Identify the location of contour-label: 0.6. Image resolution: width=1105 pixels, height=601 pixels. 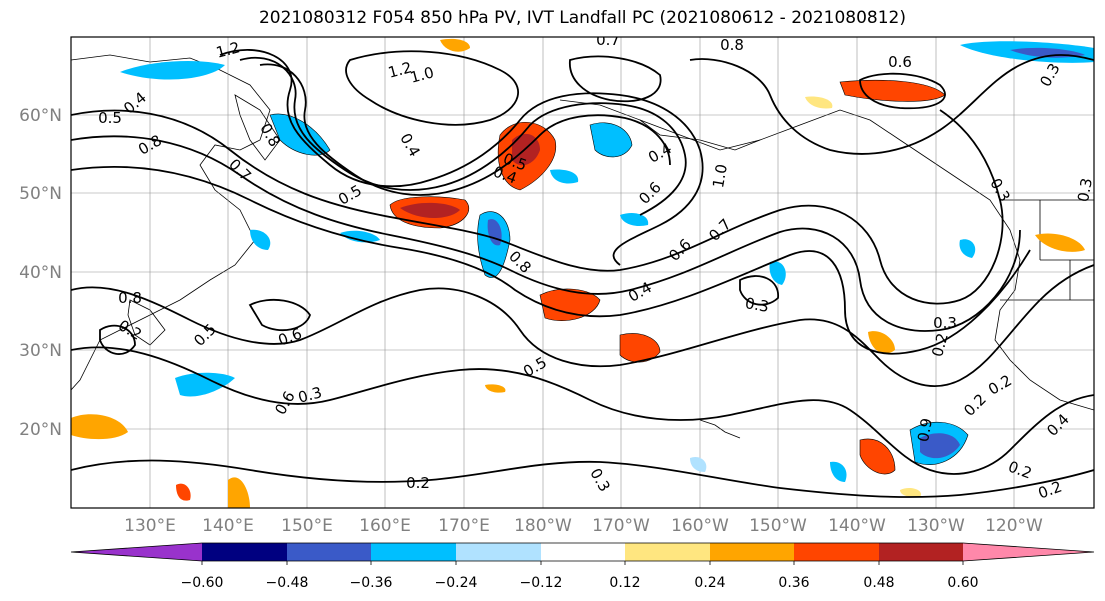
(900, 62).